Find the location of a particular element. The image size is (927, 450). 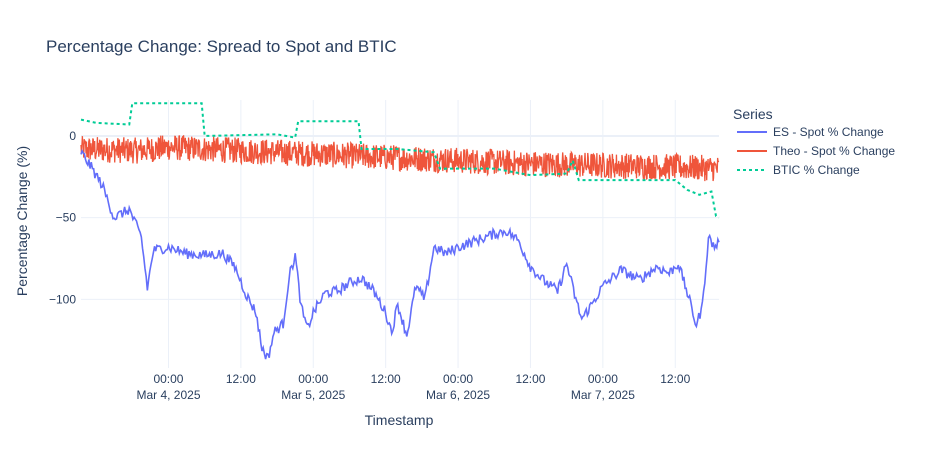

y-tick-label: −100 is located at coordinates (62, 299).